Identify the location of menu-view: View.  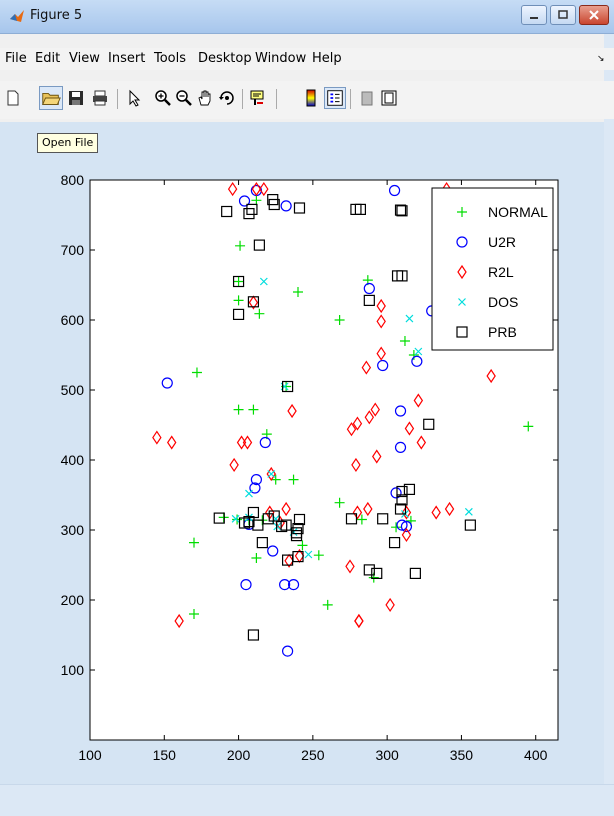
(84, 58).